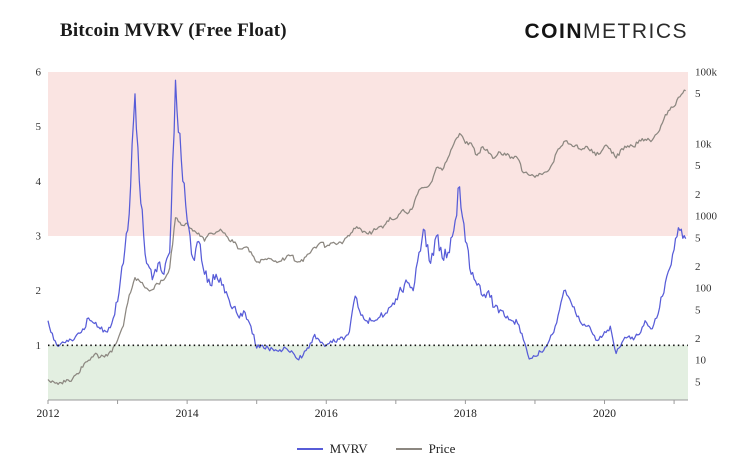 This screenshot has width=752, height=472. I want to click on svg-text: 1, so click(39, 346).